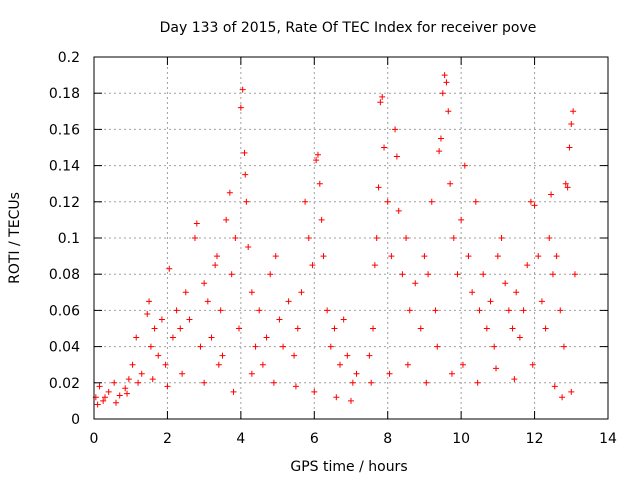 The height and width of the screenshot is (480, 640). What do you see at coordinates (608, 439) in the screenshot?
I see `x-tick-label: 14` at bounding box center [608, 439].